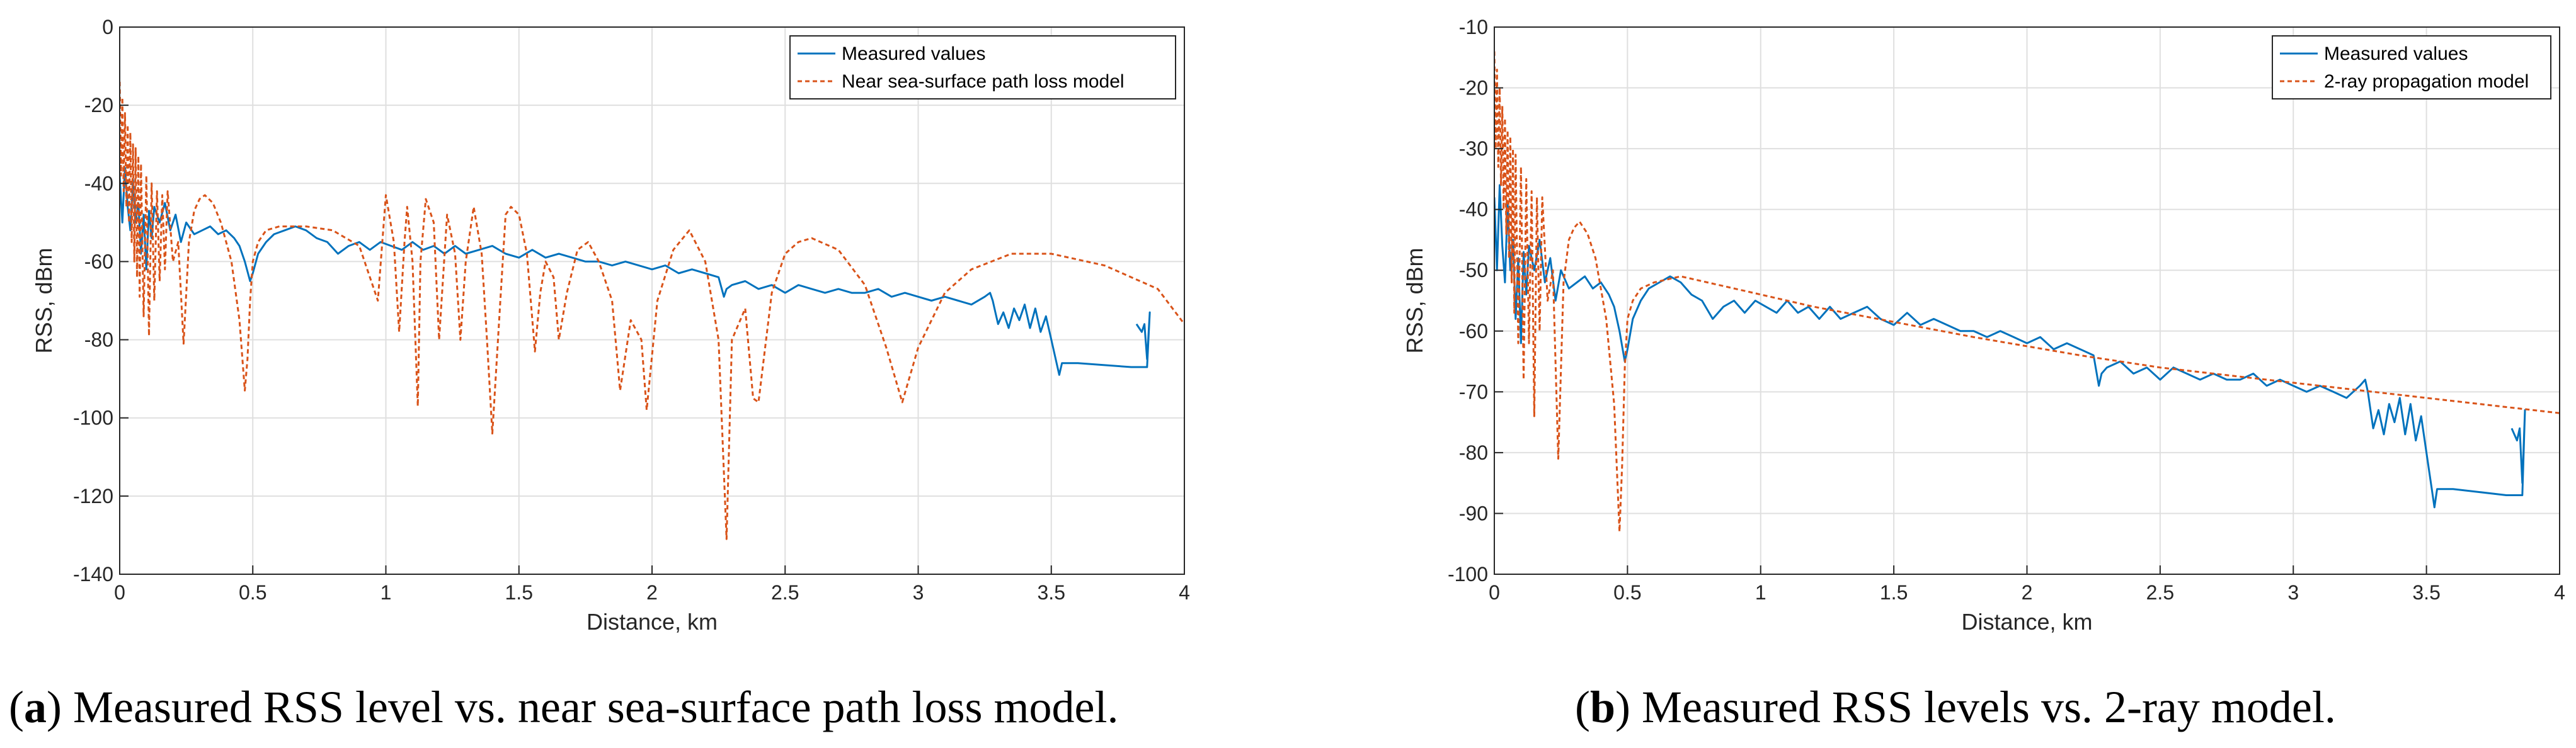  What do you see at coordinates (93, 574) in the screenshot?
I see `y-tick-label: -140` at bounding box center [93, 574].